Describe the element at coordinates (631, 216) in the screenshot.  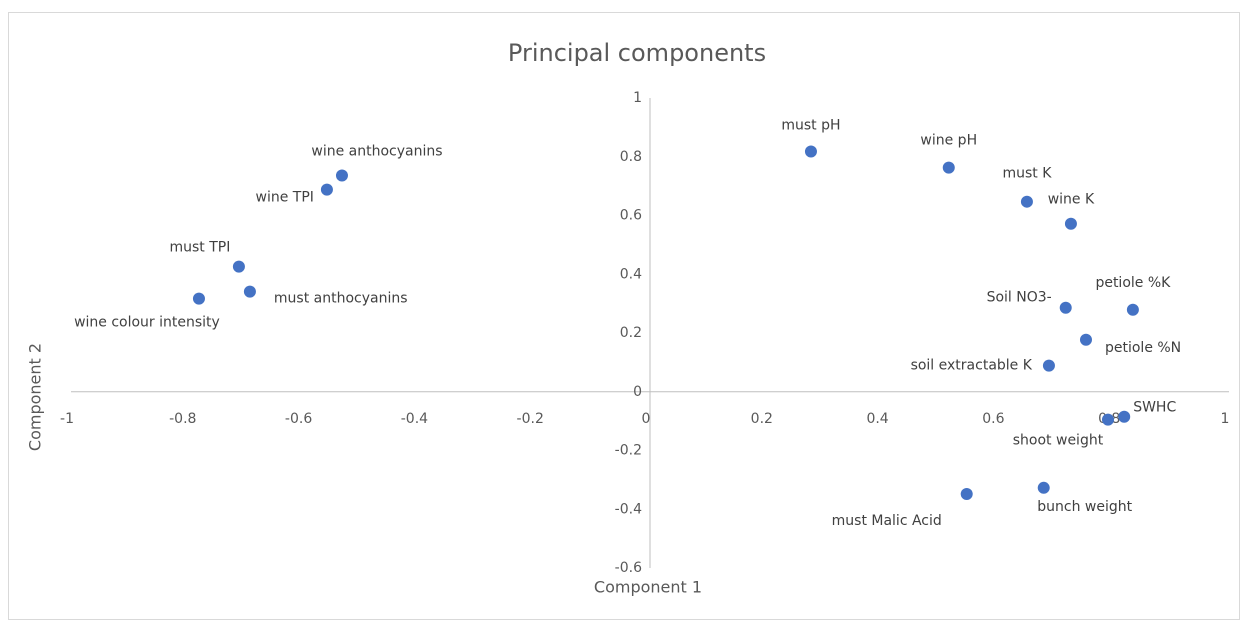
I see `y-tick-label: 0.6` at that location.